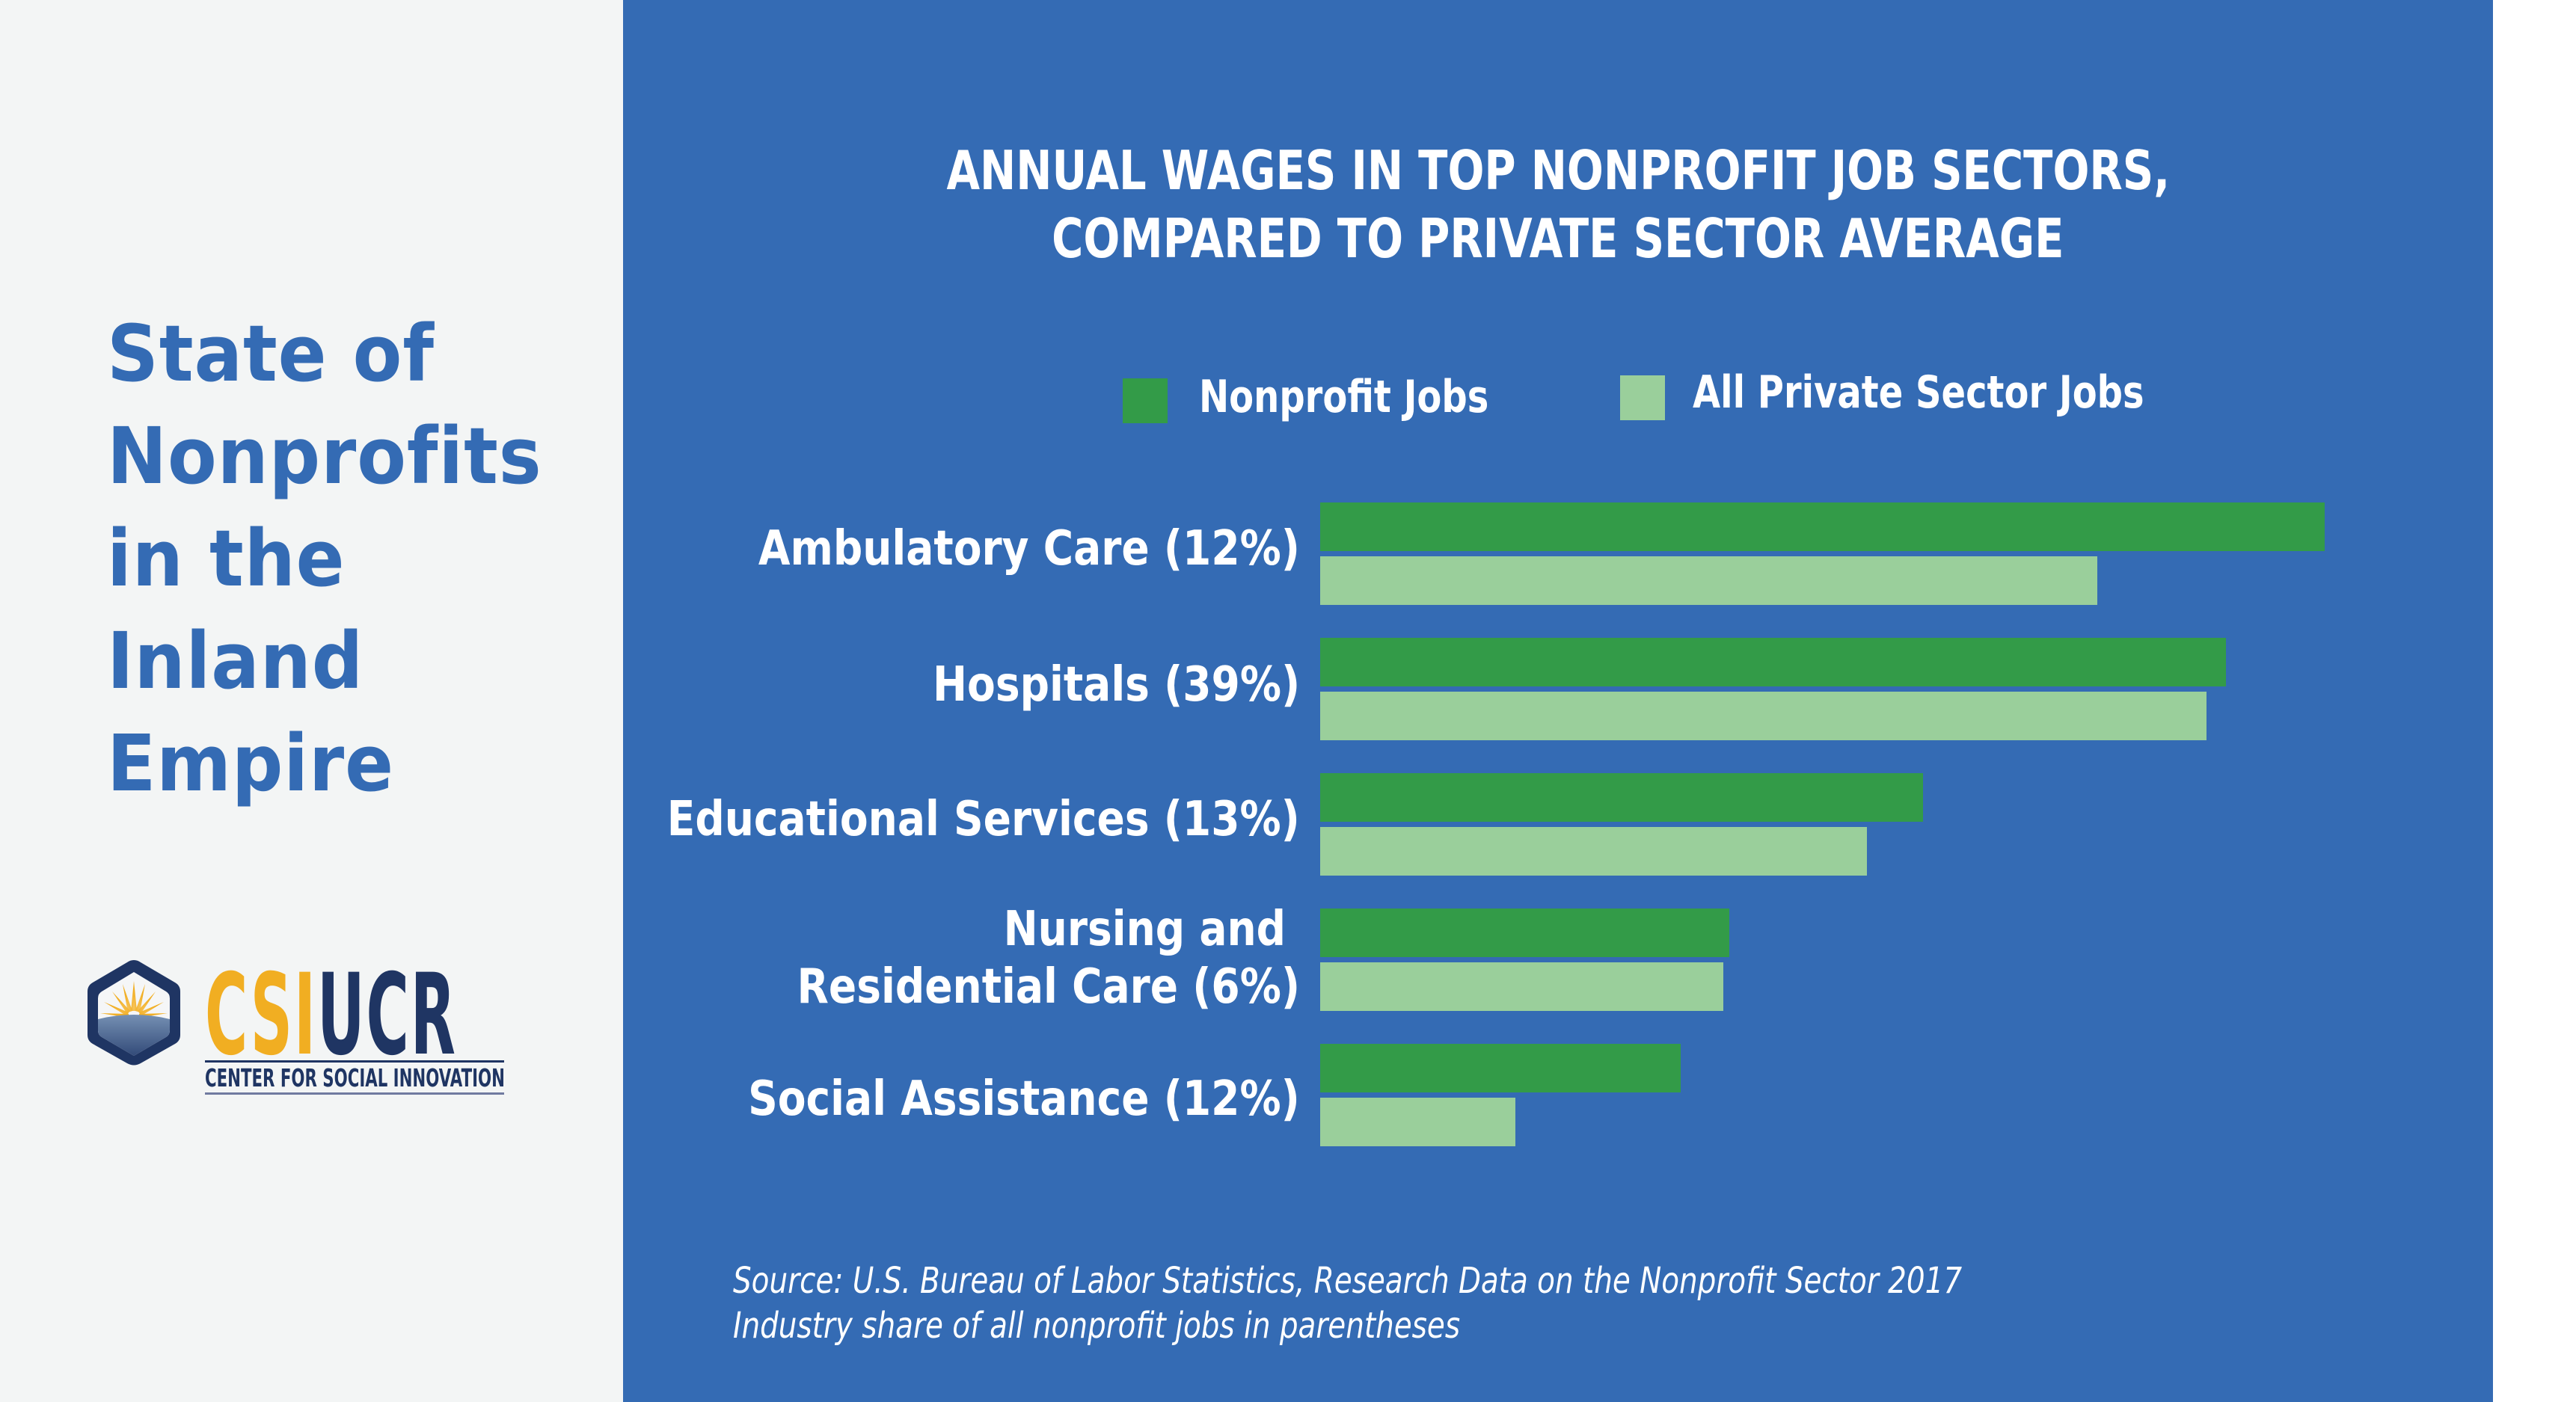  What do you see at coordinates (261, 1015) in the screenshot?
I see `logo-word-csi: CSI` at bounding box center [261, 1015].